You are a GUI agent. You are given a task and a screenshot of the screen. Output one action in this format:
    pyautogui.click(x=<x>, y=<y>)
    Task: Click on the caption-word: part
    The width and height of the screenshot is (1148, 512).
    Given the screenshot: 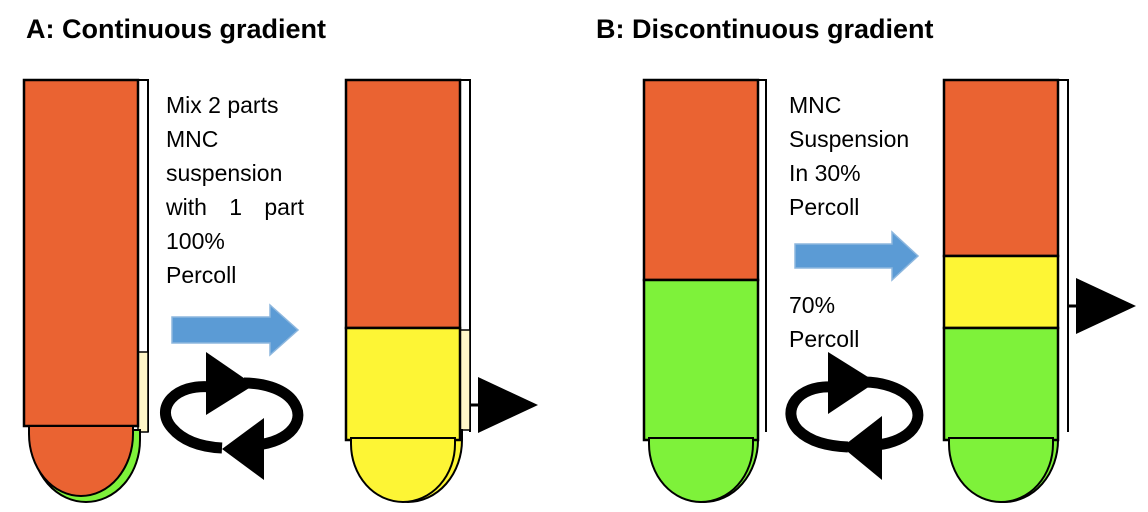 What is the action you would take?
    pyautogui.click(x=284, y=207)
    